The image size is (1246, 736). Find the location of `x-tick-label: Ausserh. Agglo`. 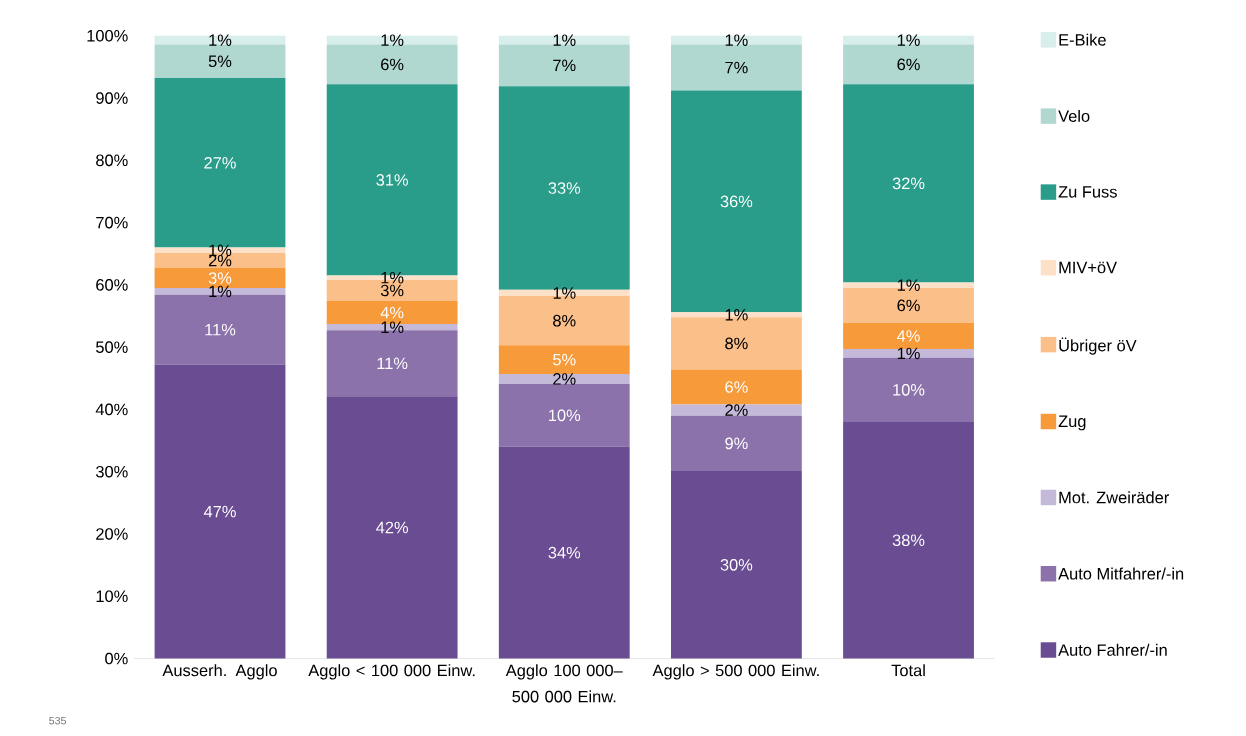

x-tick-label: Ausserh. Agglo is located at coordinates (219, 672).